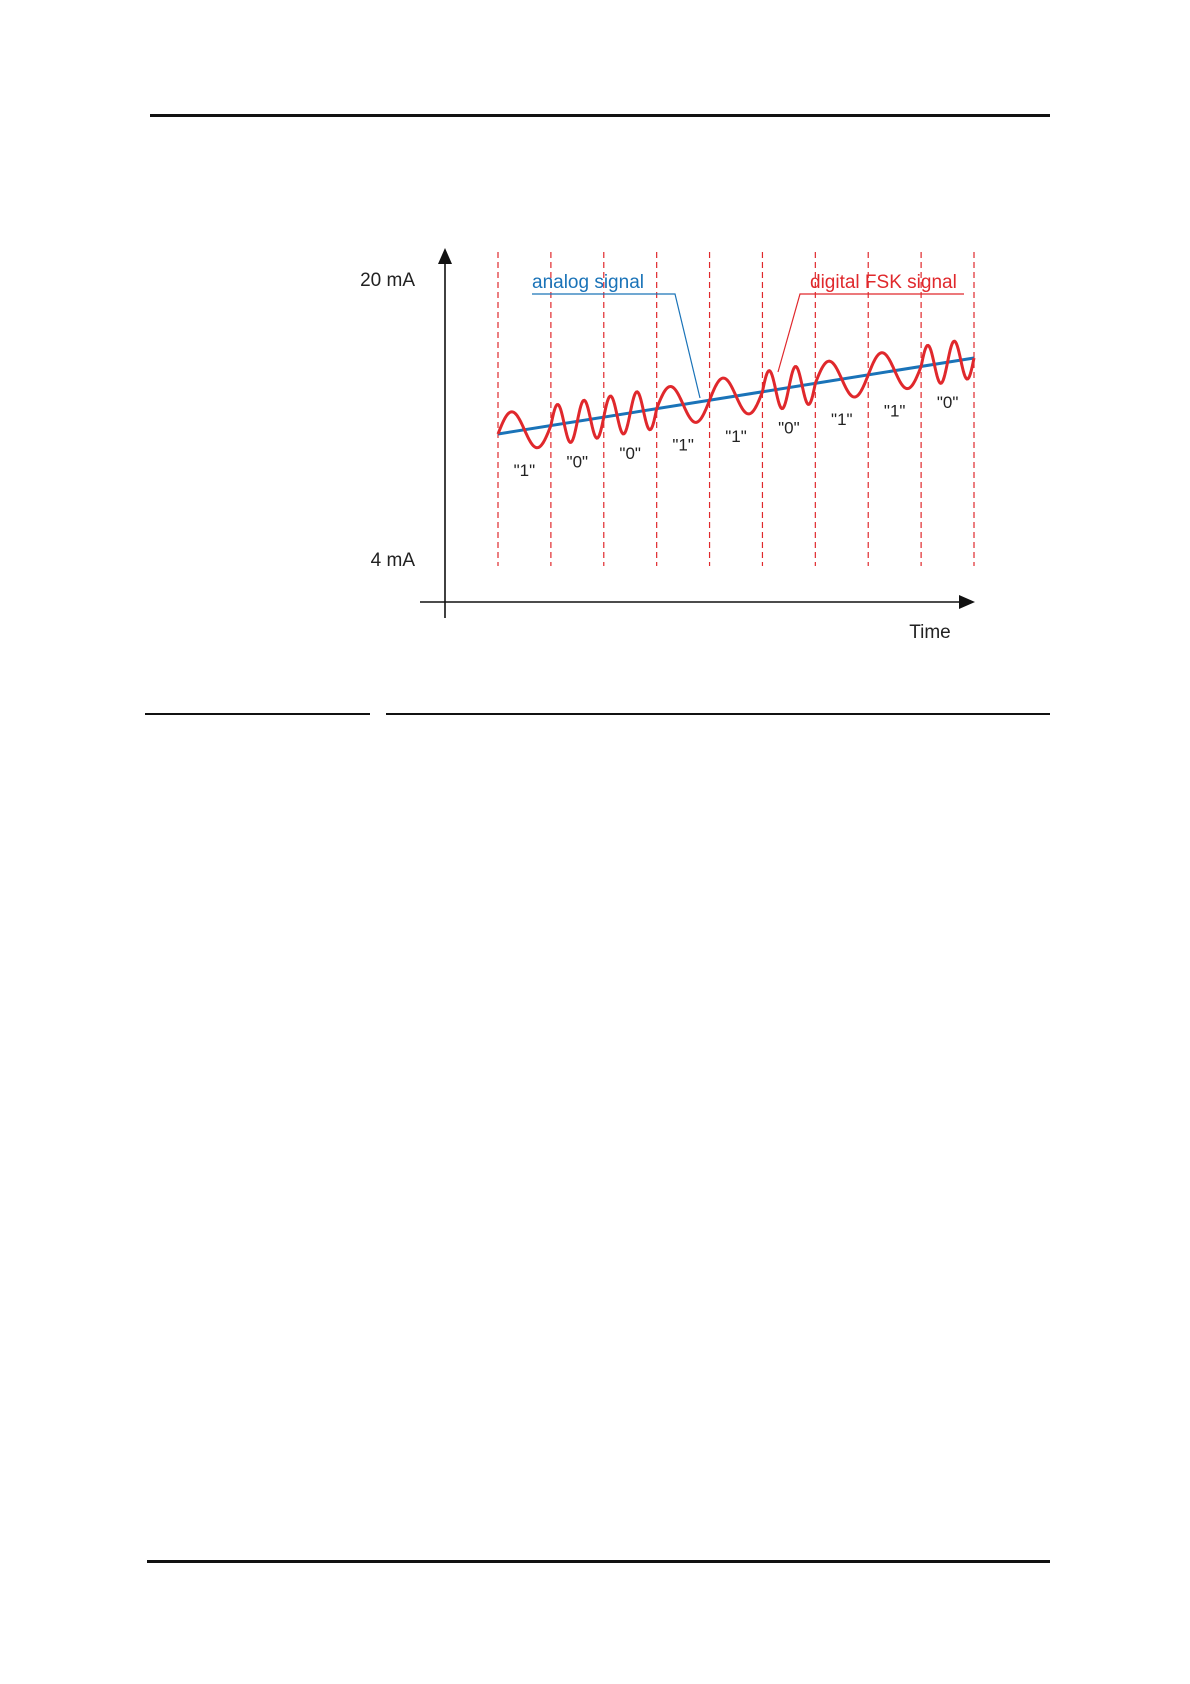 This screenshot has width=1190, height=1684. What do you see at coordinates (616, 346) in the screenshot?
I see `analog-leader-line` at bounding box center [616, 346].